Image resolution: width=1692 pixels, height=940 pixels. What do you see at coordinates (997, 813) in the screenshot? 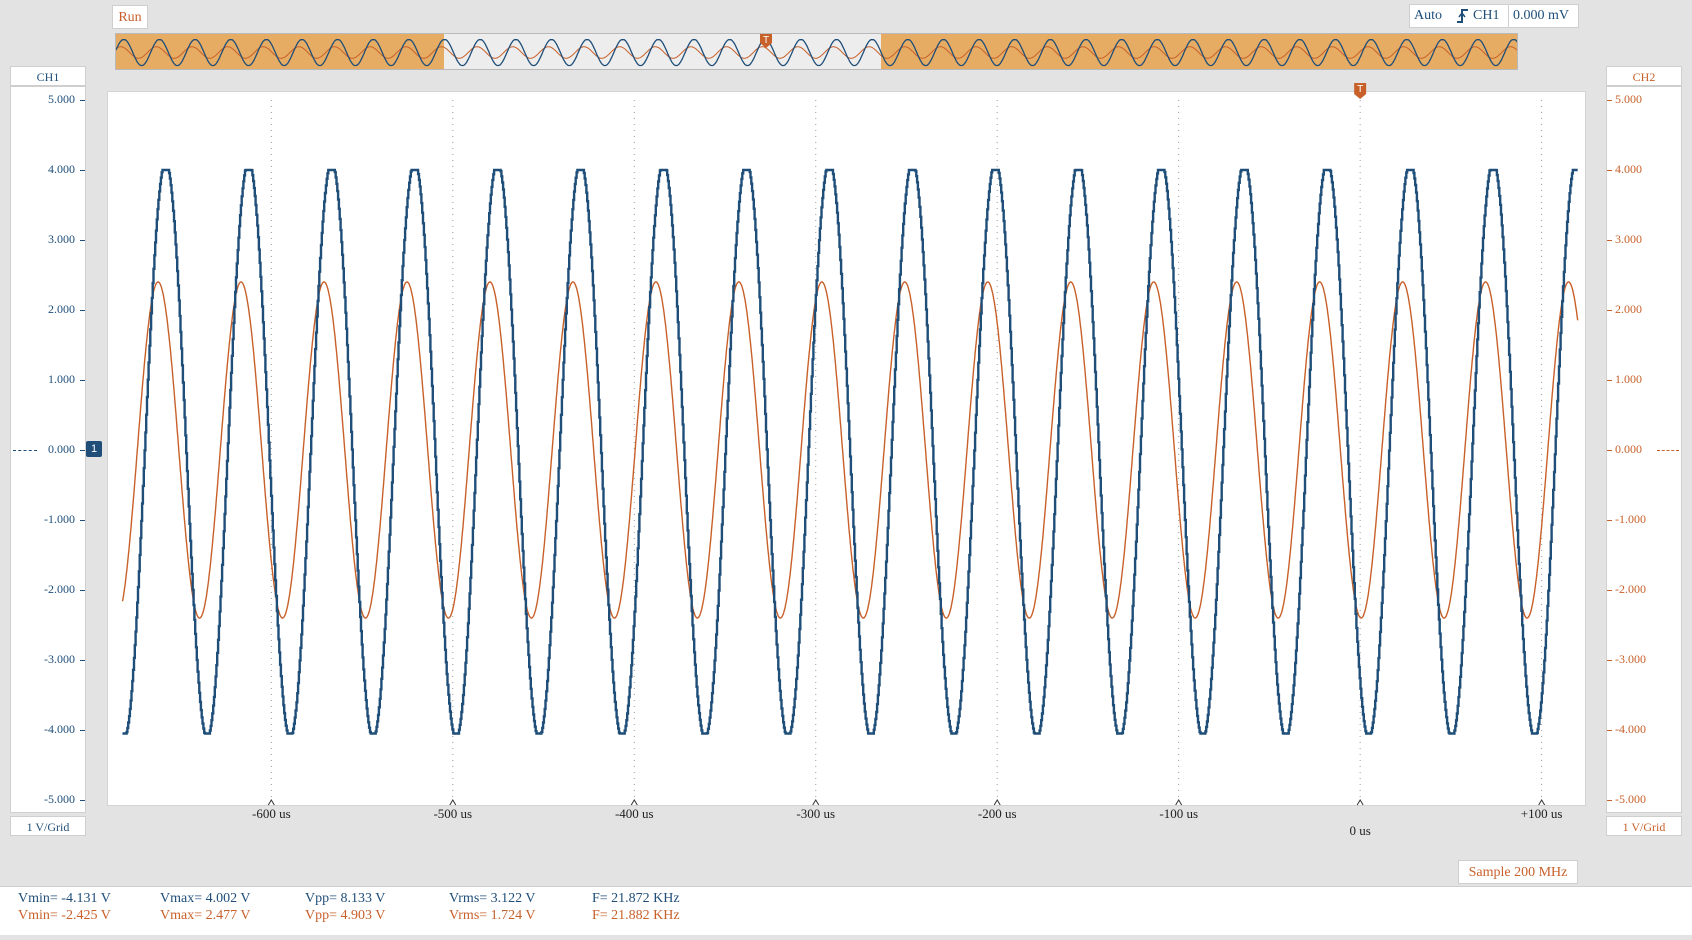
I see `x-tick-label: -200 us` at bounding box center [997, 813].